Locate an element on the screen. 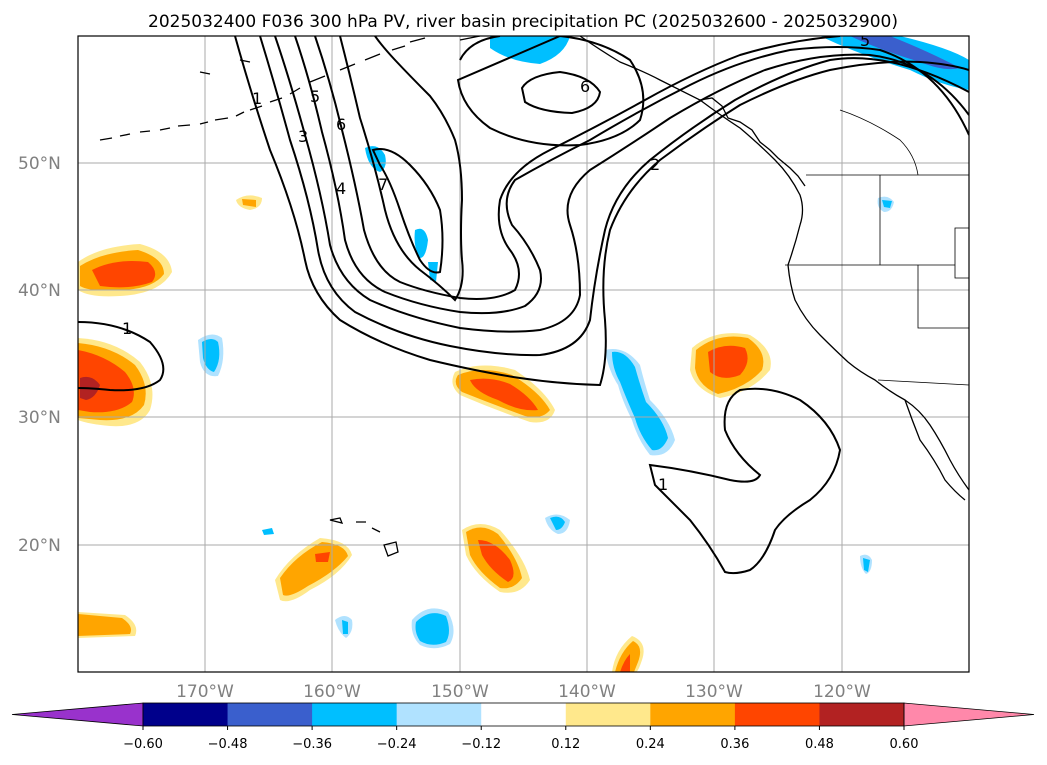 Image resolution: width=1047 pixels, height=765 pixels. colorbar-tick-label: 0.60 is located at coordinates (904, 744).